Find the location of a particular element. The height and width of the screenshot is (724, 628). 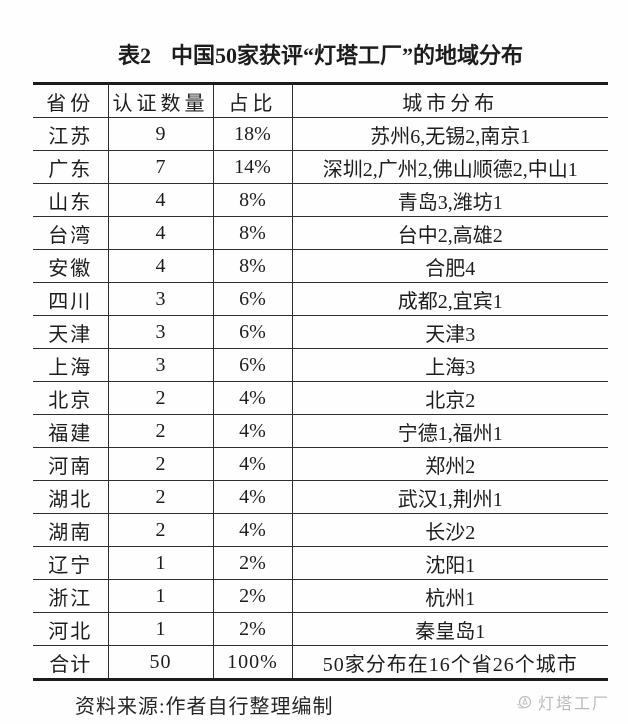

province-cell: 四川 is located at coordinates (70, 299).